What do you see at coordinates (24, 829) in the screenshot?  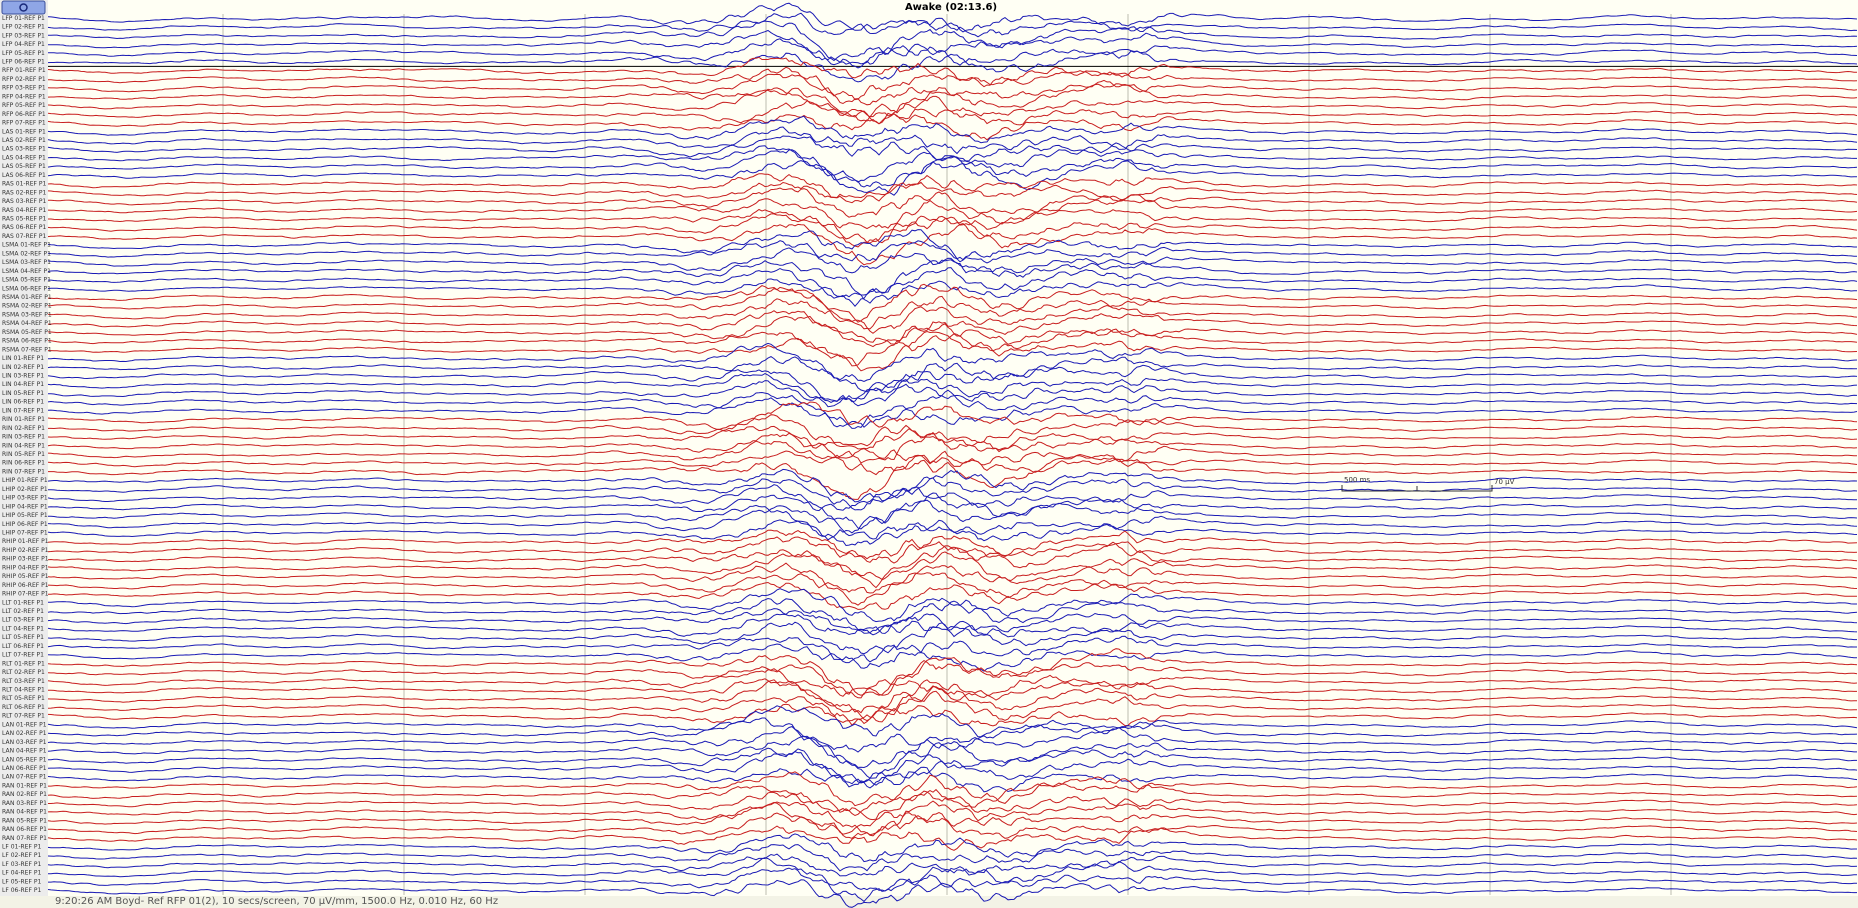 I see `channel-label: RAN 06-REF P1` at bounding box center [24, 829].